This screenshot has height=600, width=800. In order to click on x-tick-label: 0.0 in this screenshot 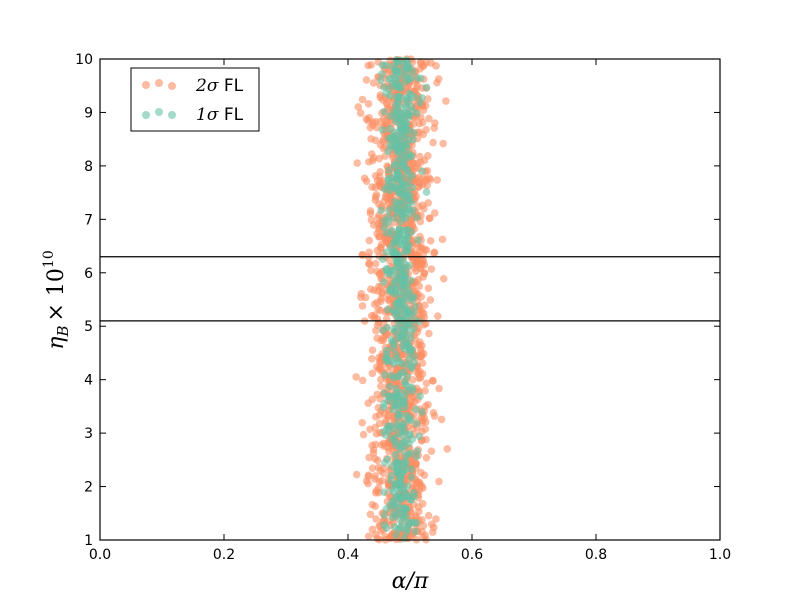, I will do `click(100, 555)`.